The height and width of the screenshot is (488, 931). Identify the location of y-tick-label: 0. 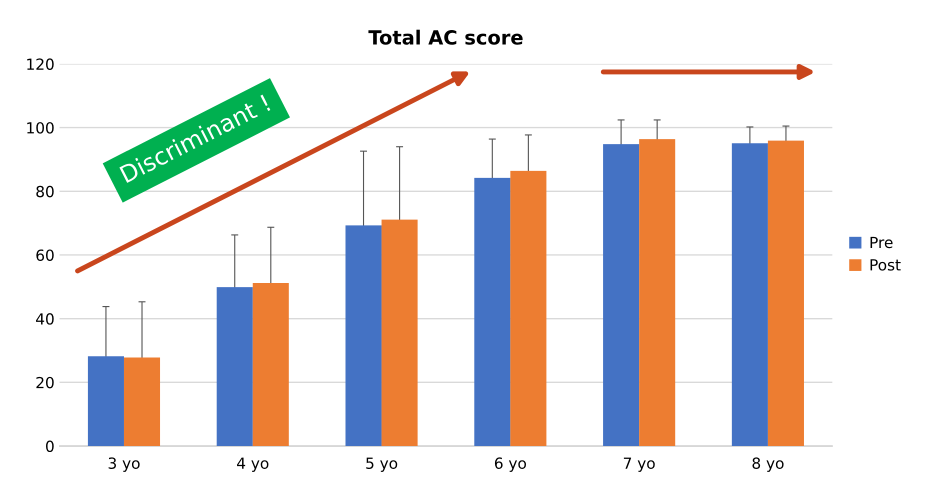
(50, 446).